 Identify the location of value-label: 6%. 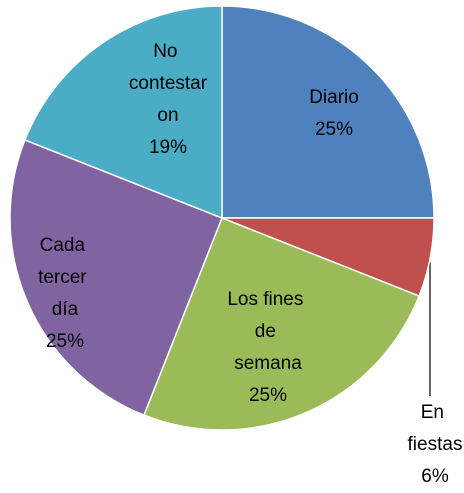
(435, 476).